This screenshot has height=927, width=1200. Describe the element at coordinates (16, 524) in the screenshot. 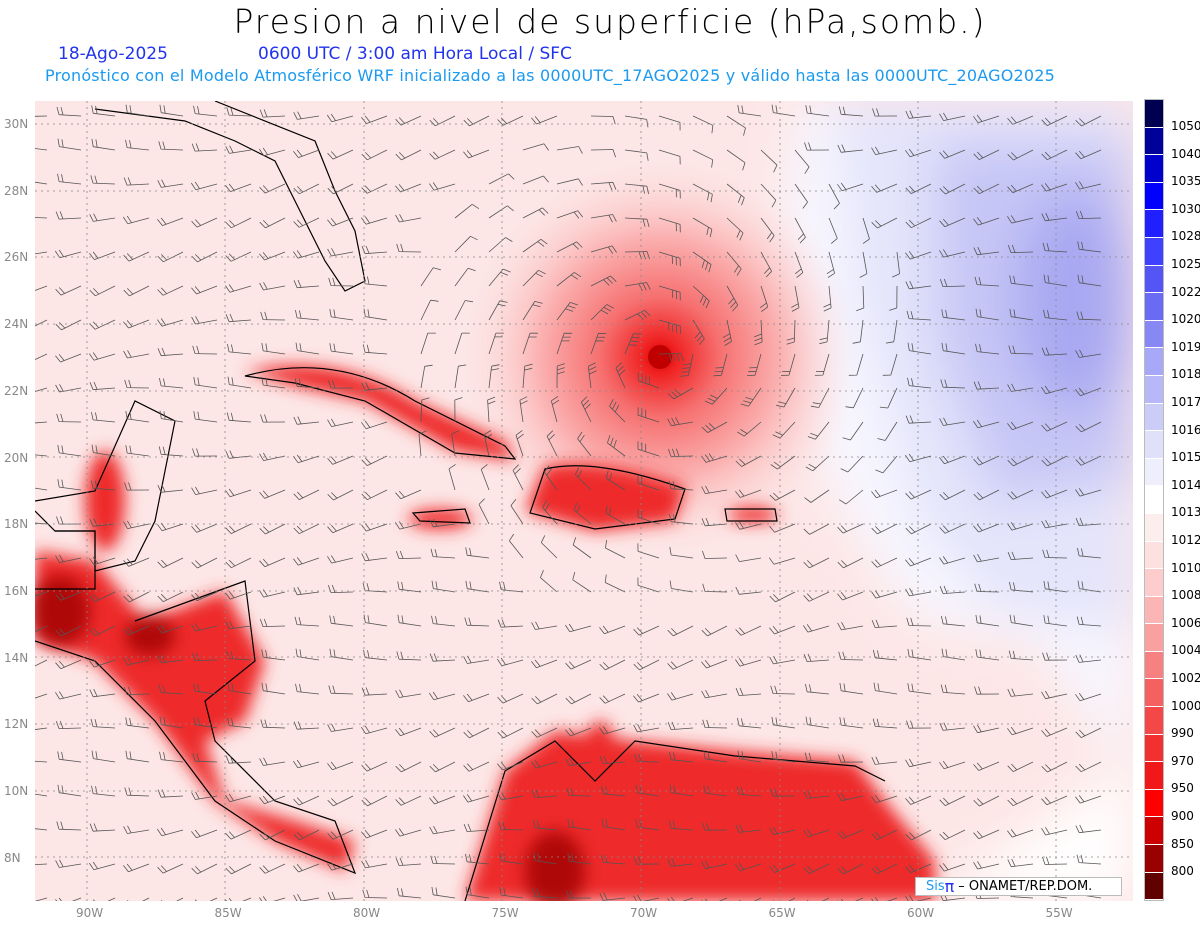

I see `lat-tick: 18N` at that location.